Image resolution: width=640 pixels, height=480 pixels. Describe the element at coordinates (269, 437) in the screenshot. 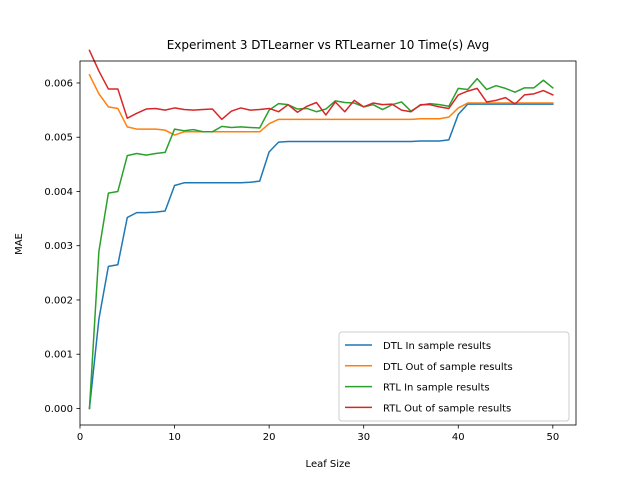

I see `x-tick-label: 20` at that location.